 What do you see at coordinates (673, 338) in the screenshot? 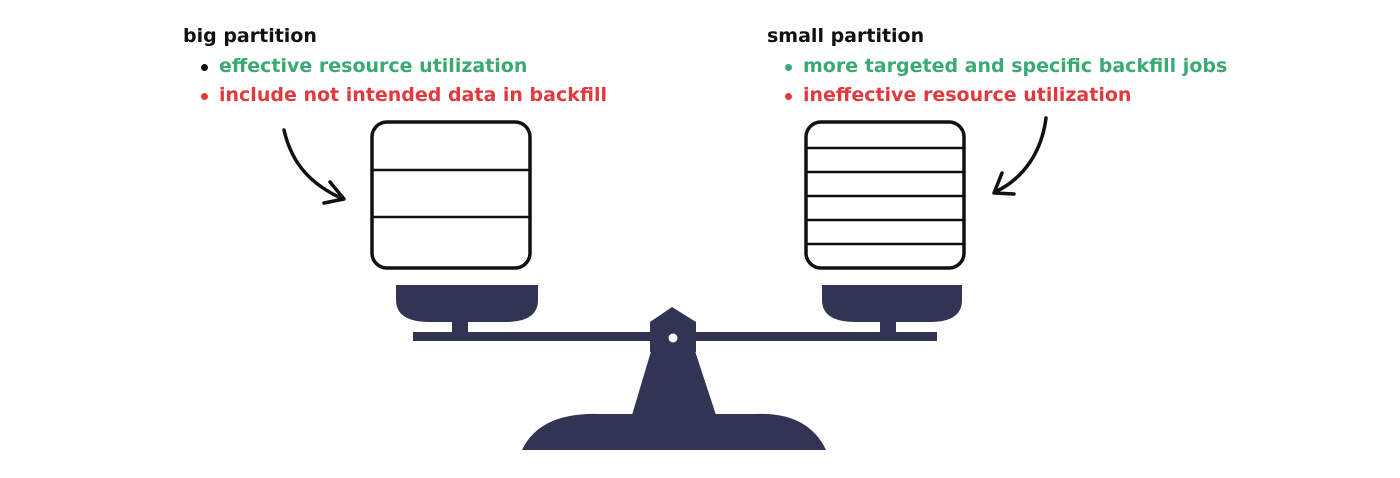
I see `pivot-hole` at bounding box center [673, 338].